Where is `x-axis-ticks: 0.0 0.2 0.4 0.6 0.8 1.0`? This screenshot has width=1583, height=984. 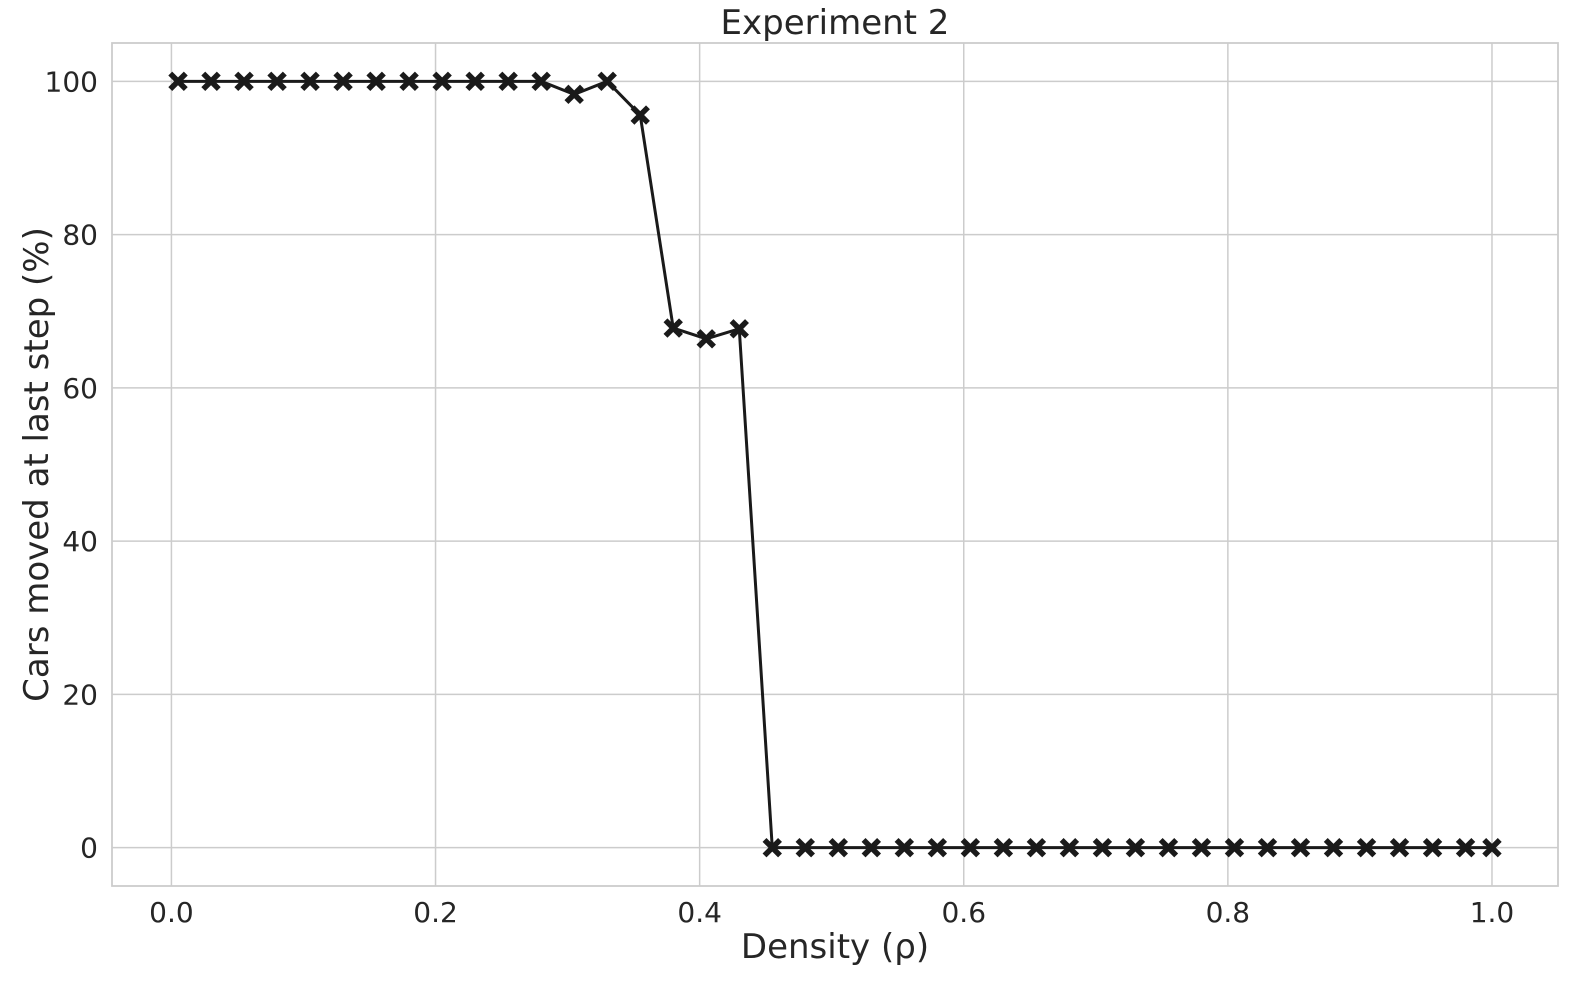 x-axis-ticks: 0.0 0.2 0.4 0.6 0.8 1.0 is located at coordinates (831, 912).